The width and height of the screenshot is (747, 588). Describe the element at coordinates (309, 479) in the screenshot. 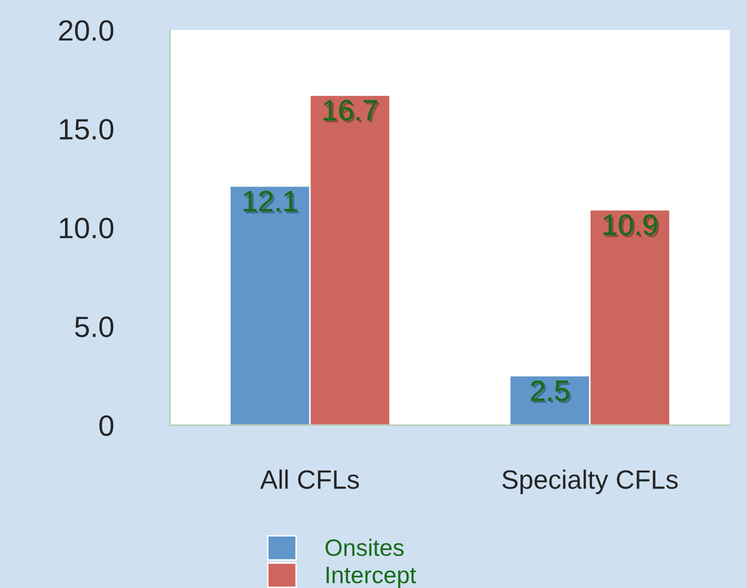

I see `x-tick-label: All CFLs` at that location.